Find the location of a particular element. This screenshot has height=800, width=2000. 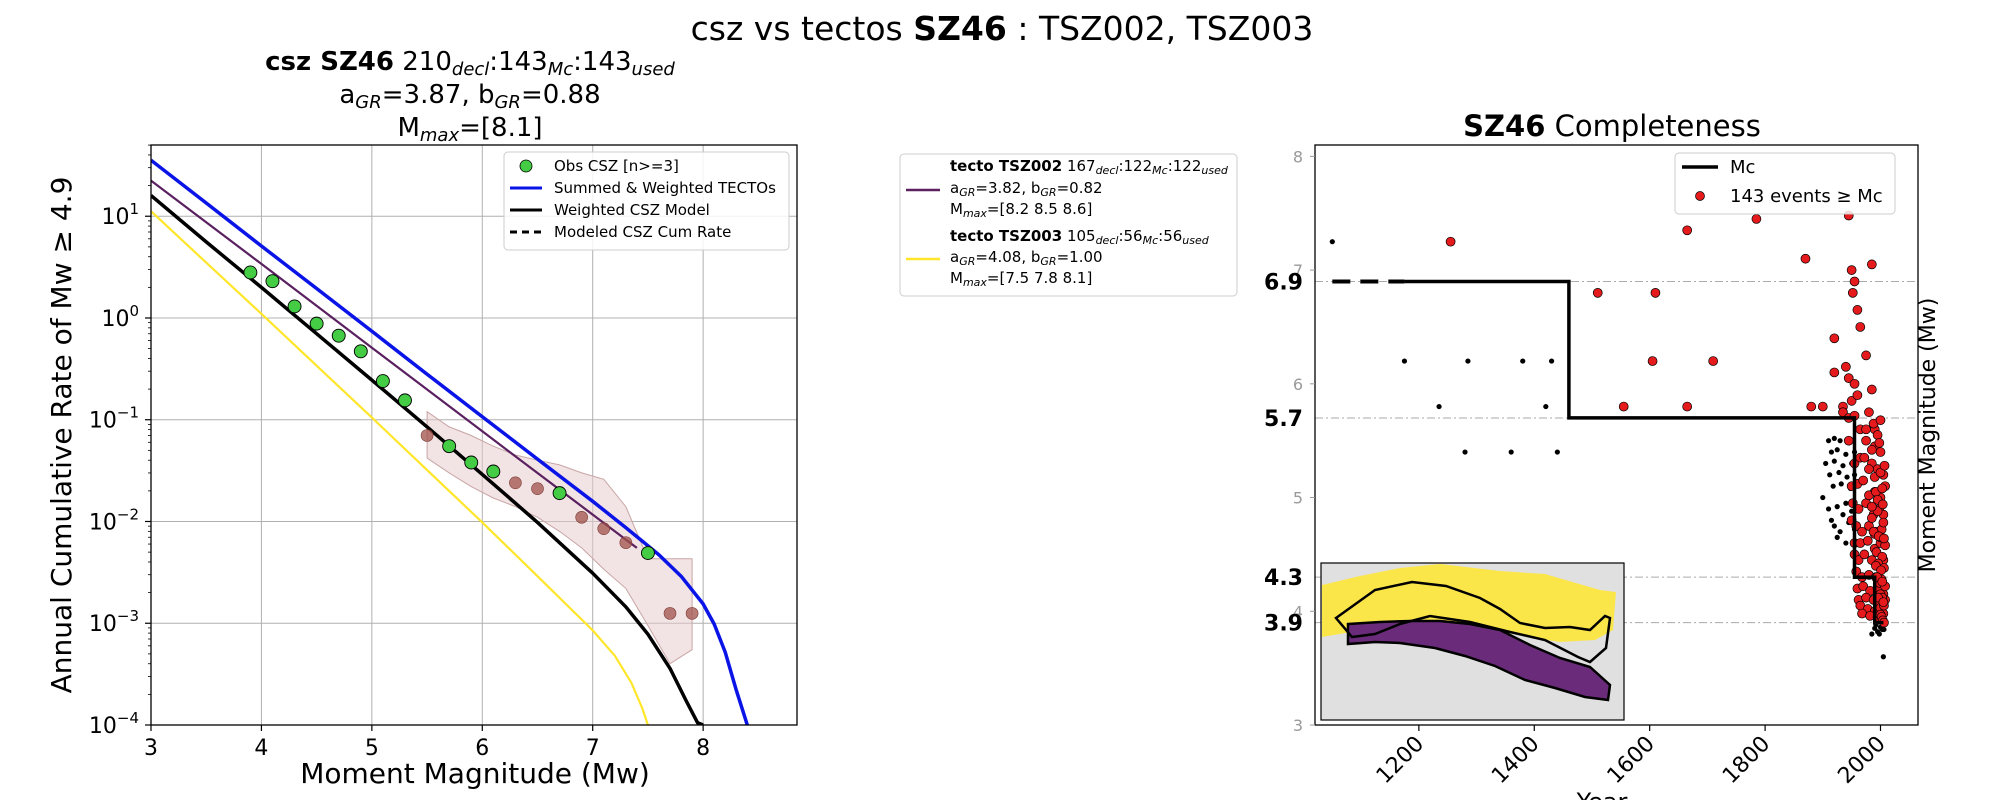

legend-label-tectos: Summed & Weighted TECTOs is located at coordinates (665, 188).